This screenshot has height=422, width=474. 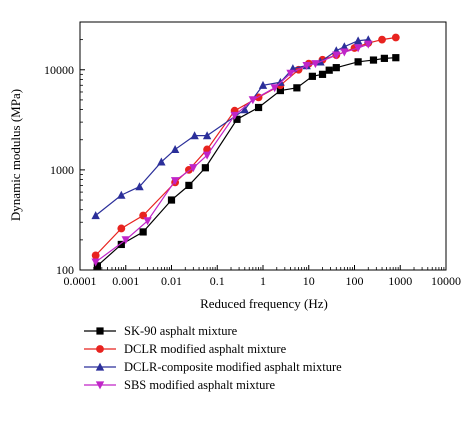 What do you see at coordinates (217, 281) in the screenshot?
I see `x-tick-label: 0.1` at bounding box center [217, 281].